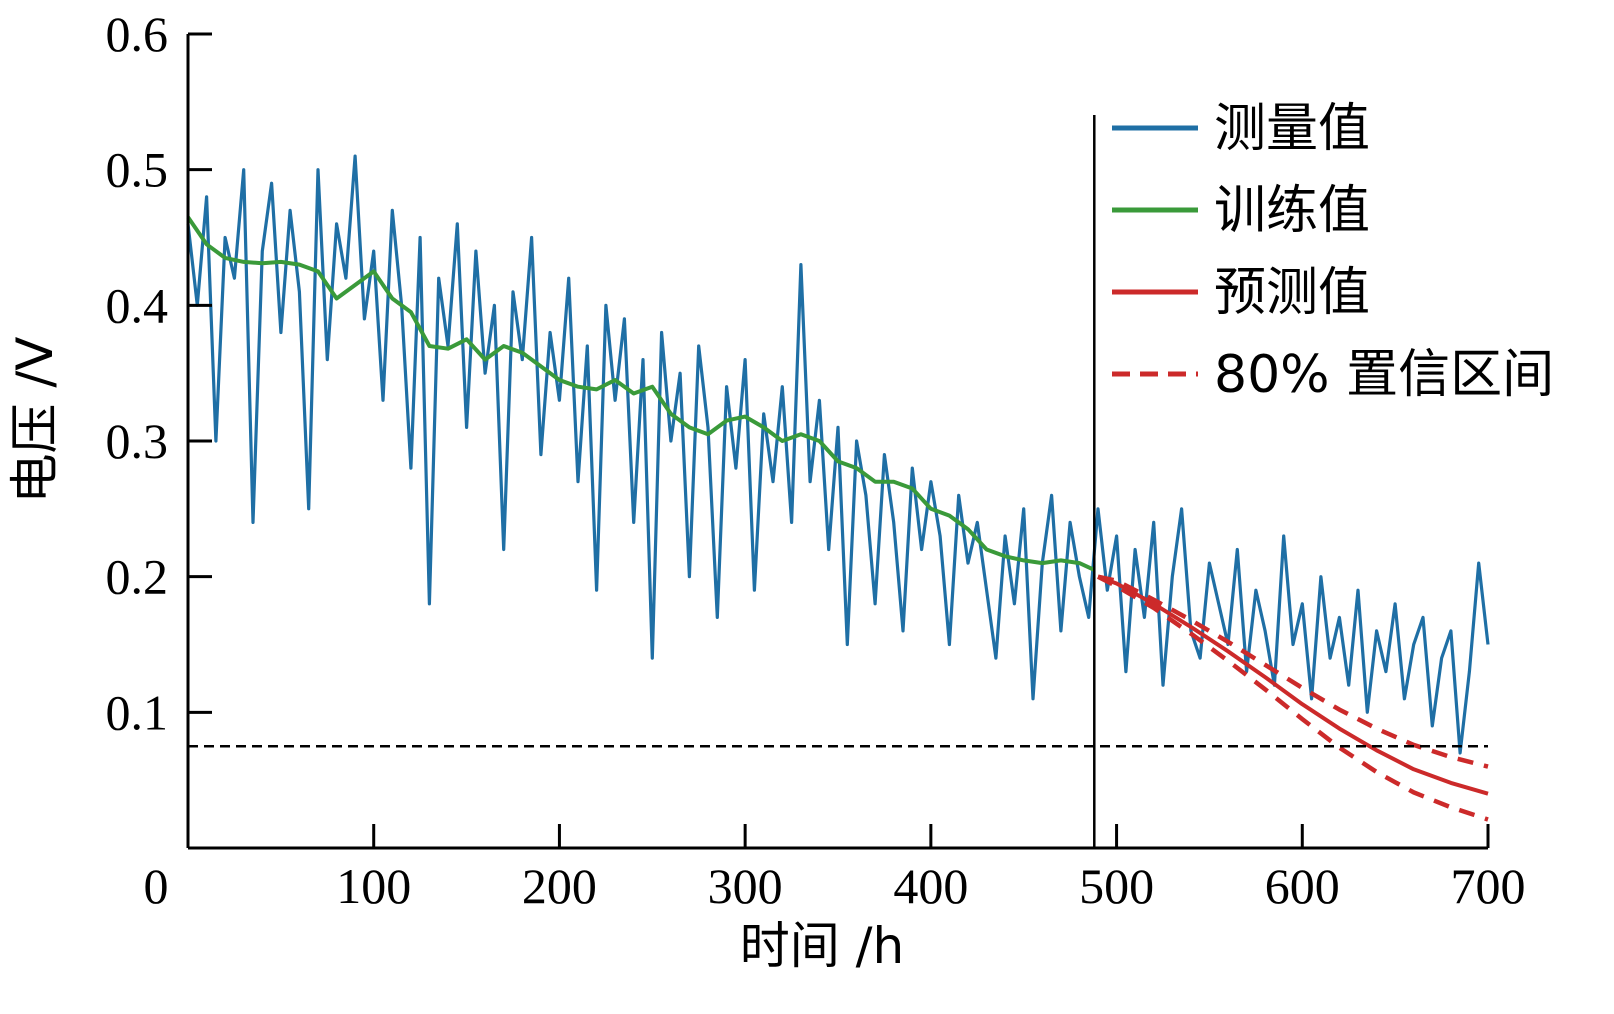  Describe the element at coordinates (137, 34) in the screenshot. I see `y-tick-label: 0.6` at that location.